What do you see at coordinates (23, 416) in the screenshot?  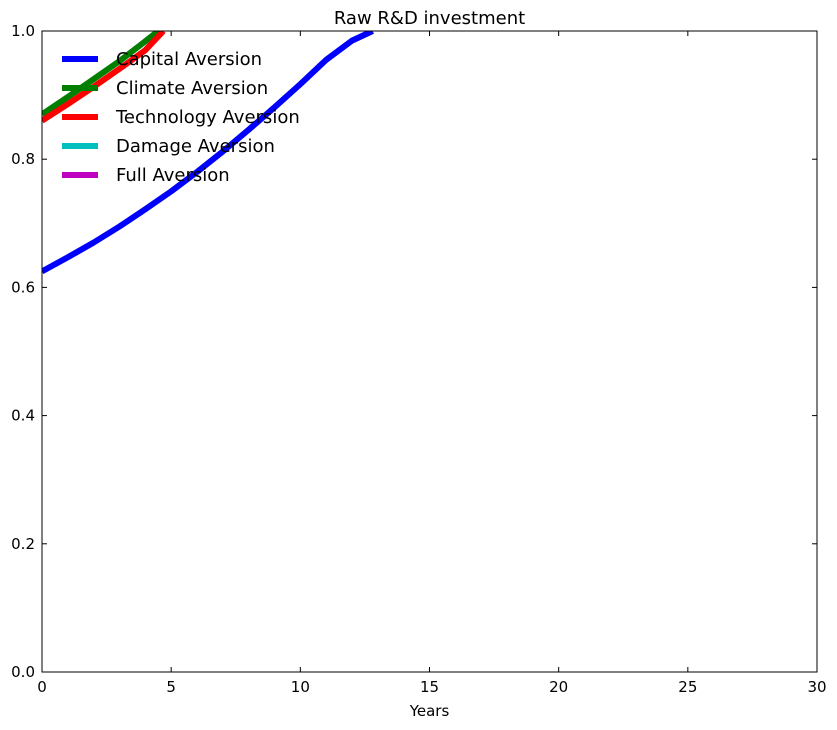 I see `y-tick-label: 0.4` at bounding box center [23, 416].